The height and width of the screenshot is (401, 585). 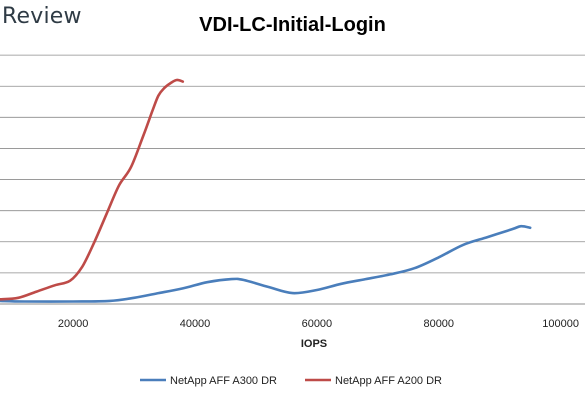 I want to click on chart-title: VDI-LC-Initial-Login, so click(x=292, y=25).